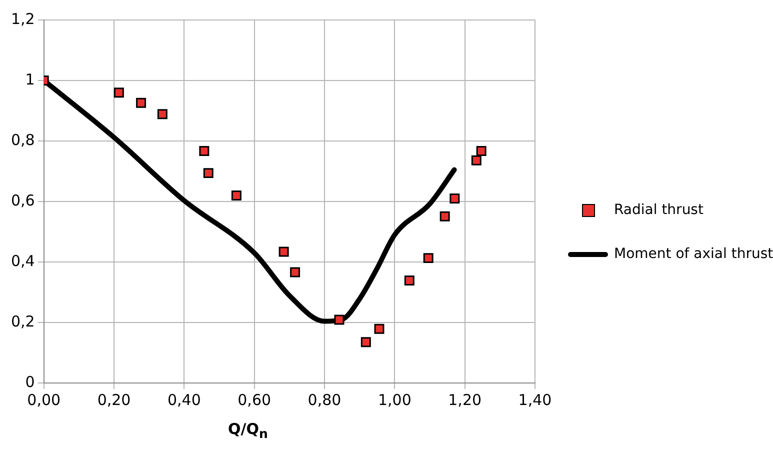 The height and width of the screenshot is (463, 773). I want to click on y-tick-label: 0,6, so click(22, 200).